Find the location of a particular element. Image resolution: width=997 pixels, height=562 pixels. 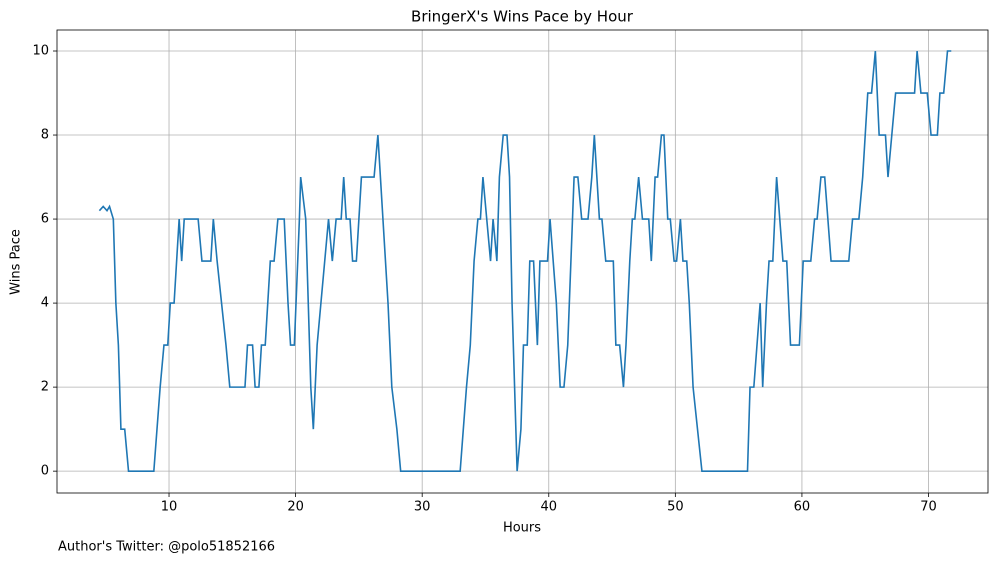

x-tick-label: 40 is located at coordinates (548, 507).